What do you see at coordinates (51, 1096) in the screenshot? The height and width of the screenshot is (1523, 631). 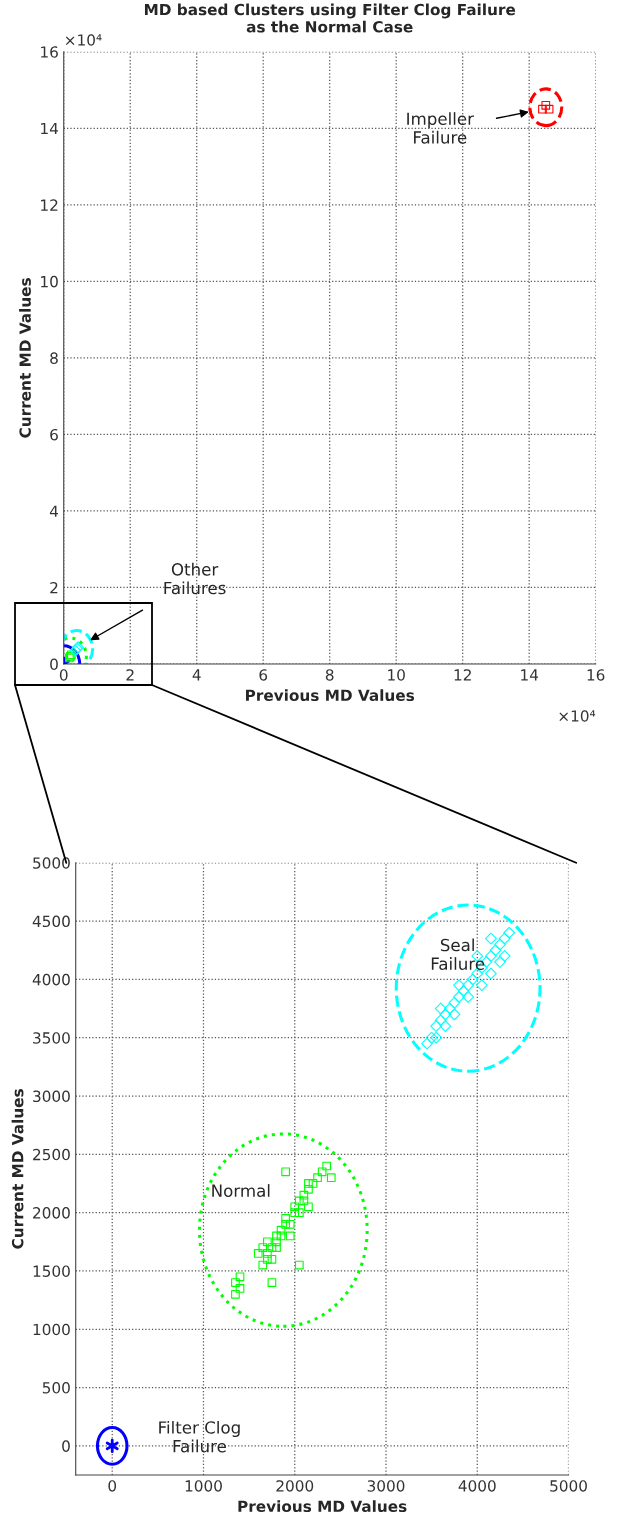 I see `y-tick-label: 3000` at bounding box center [51, 1096].